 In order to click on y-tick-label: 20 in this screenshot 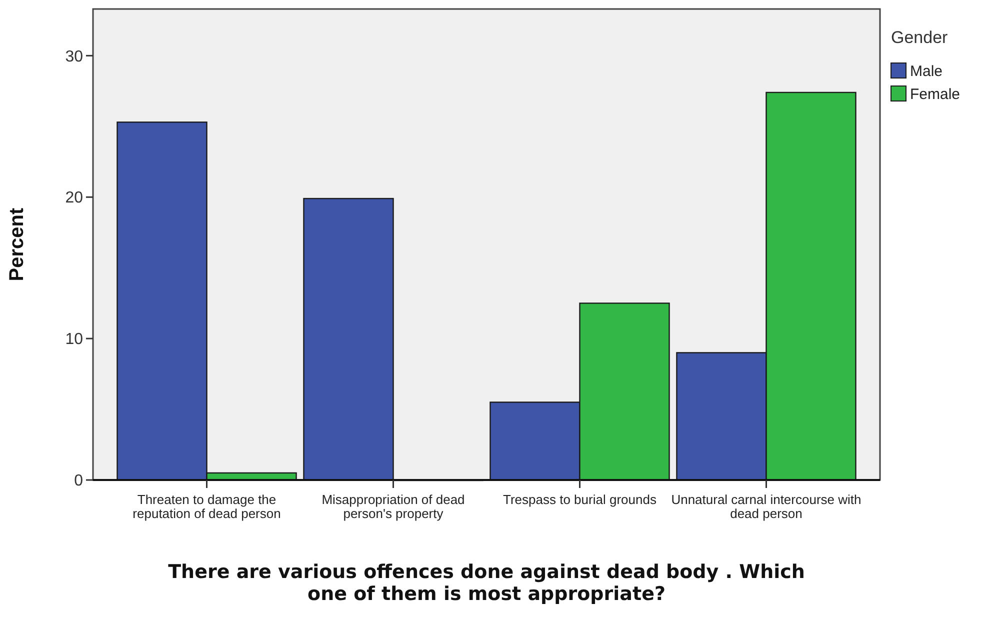, I will do `click(74, 198)`.